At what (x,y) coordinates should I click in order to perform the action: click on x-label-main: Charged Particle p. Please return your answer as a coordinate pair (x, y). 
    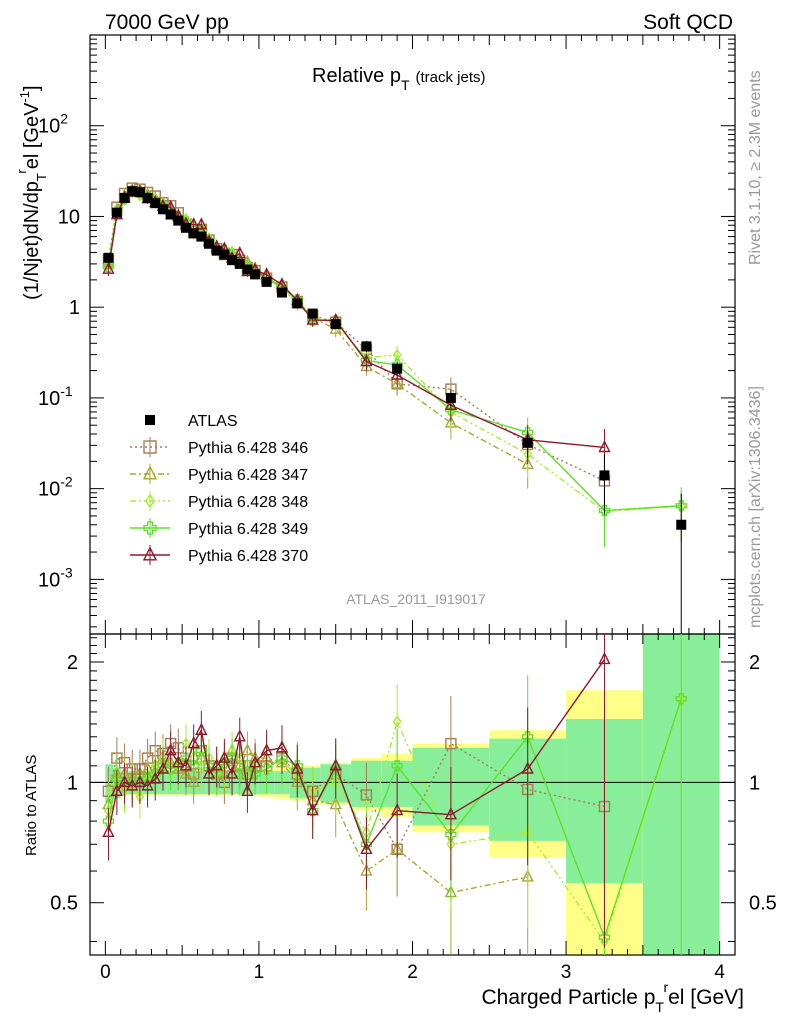
    Looking at the image, I should click on (568, 997).